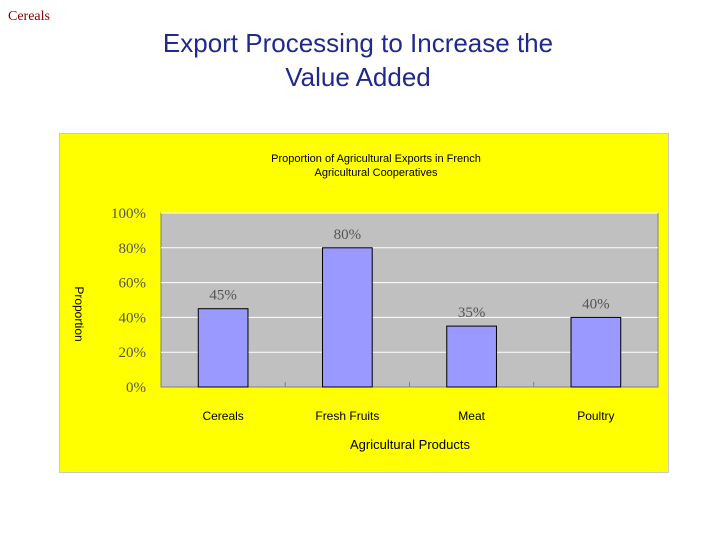 The width and height of the screenshot is (720, 540). Describe the element at coordinates (358, 77) in the screenshot. I see `slide-title-line-2: Value Added` at that location.